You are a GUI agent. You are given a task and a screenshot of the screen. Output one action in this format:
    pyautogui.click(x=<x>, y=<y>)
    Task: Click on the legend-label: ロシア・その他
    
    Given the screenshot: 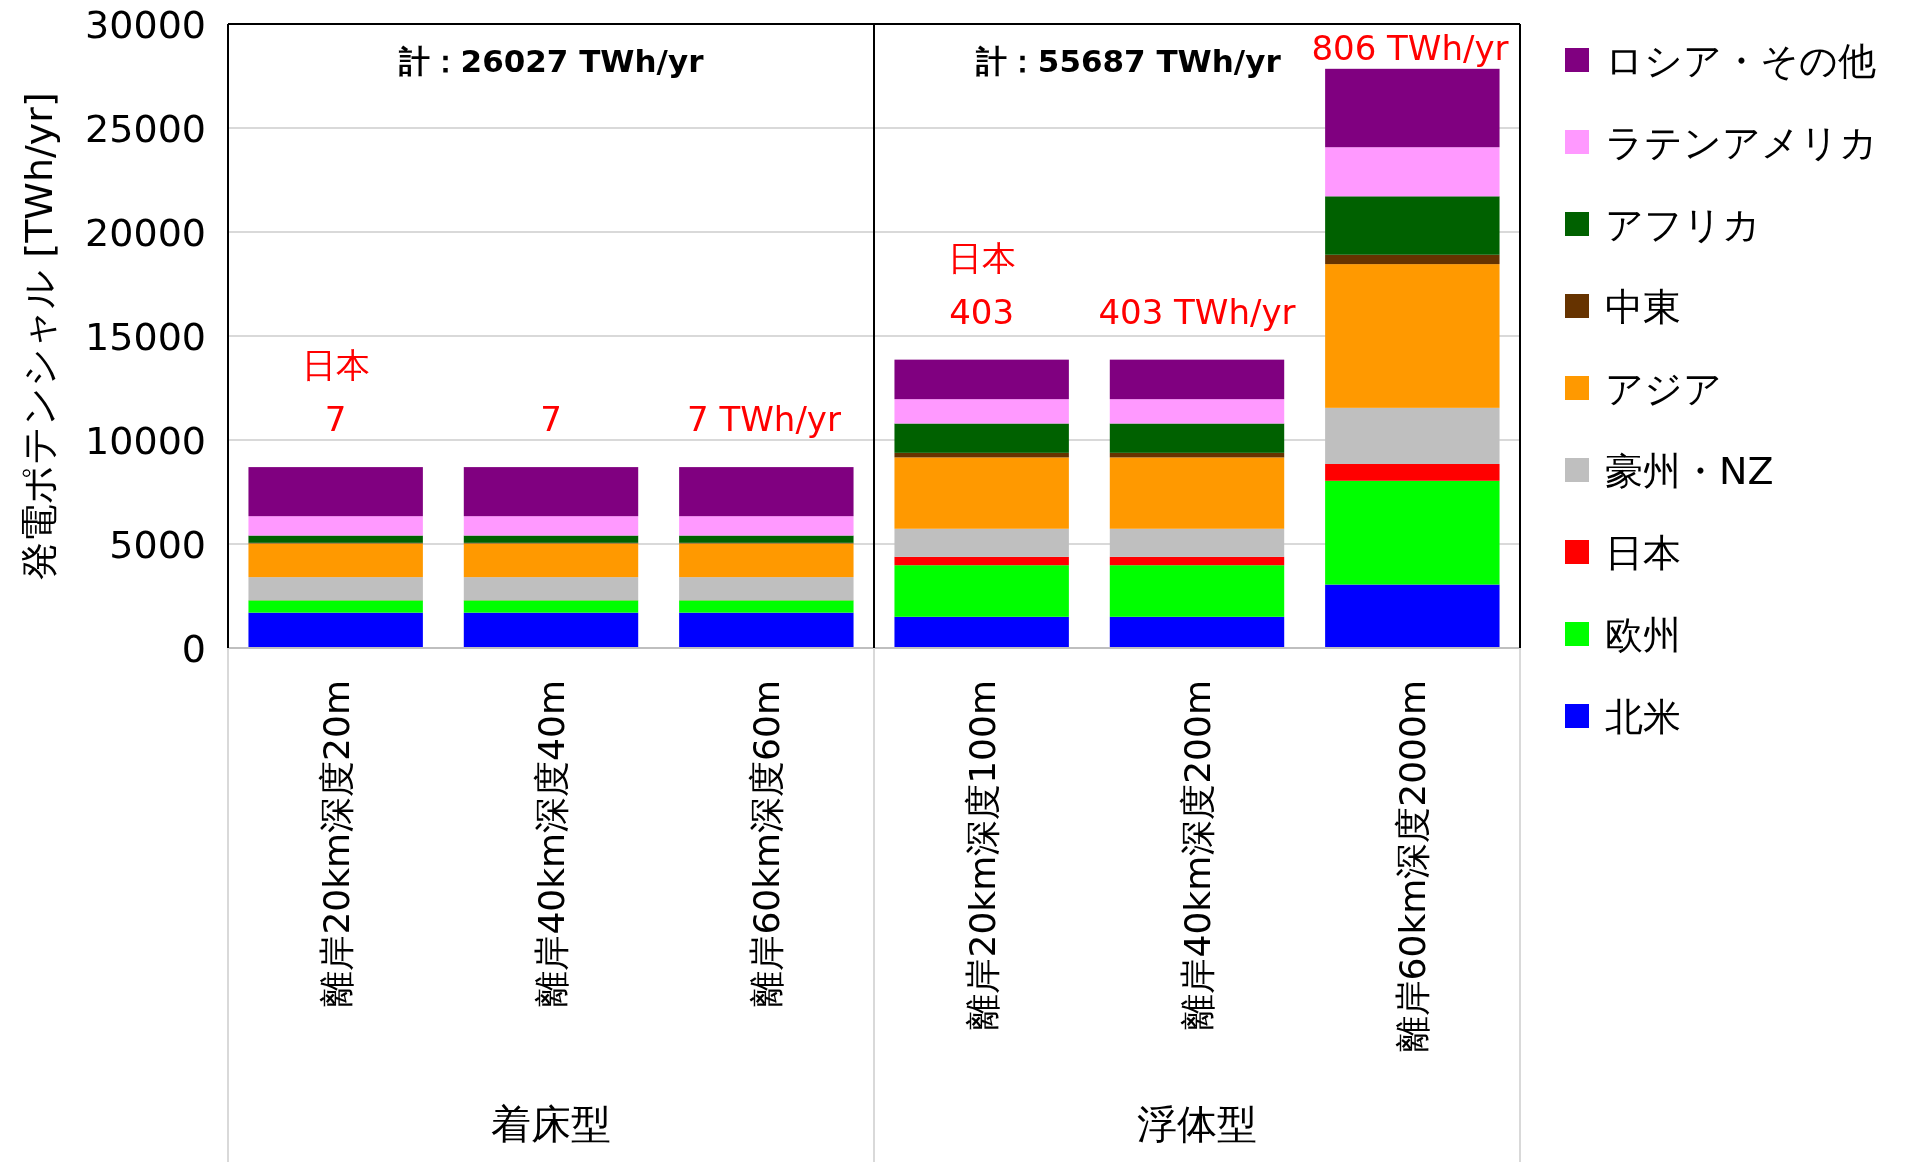 What is the action you would take?
    pyautogui.click(x=1740, y=61)
    